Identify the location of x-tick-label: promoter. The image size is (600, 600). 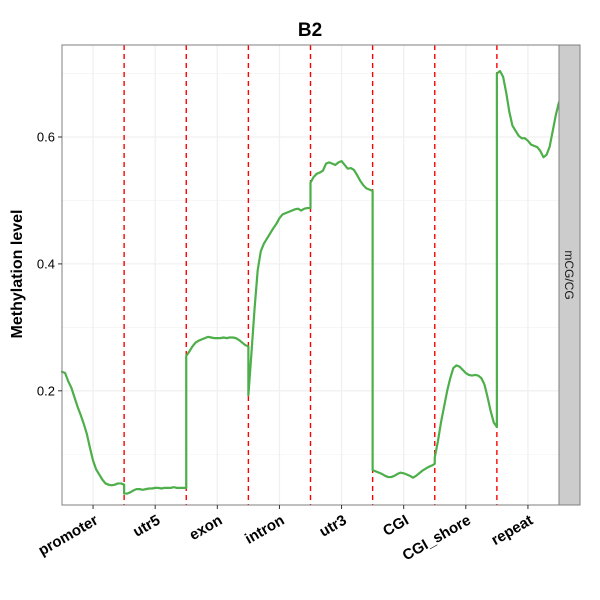
(69, 536).